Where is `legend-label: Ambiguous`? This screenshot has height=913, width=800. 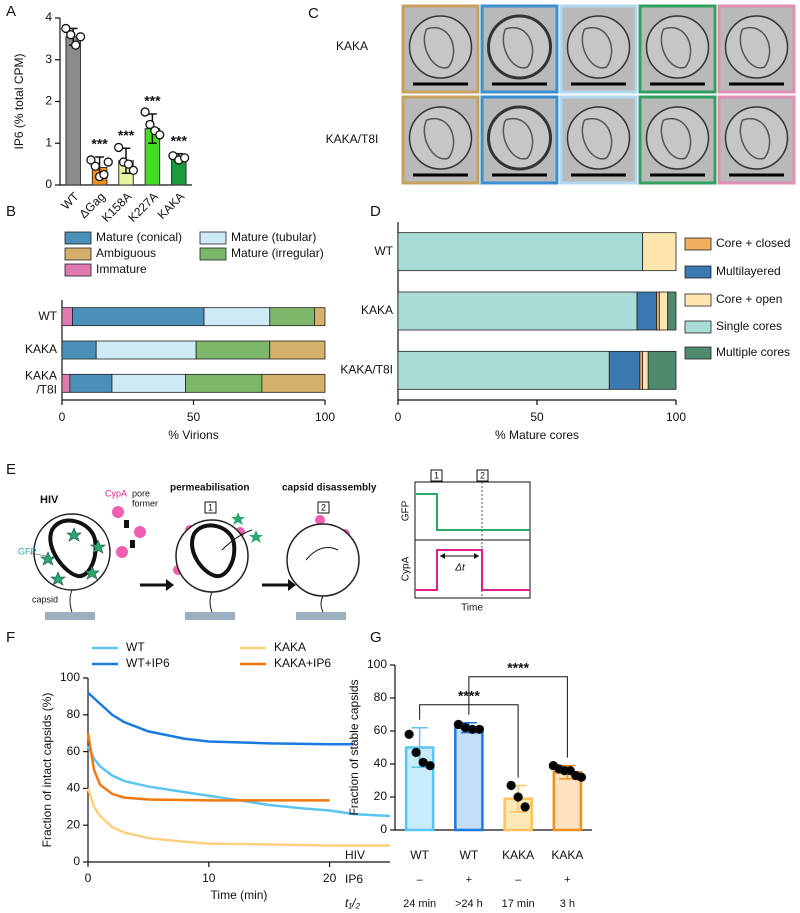
legend-label: Ambiguous is located at coordinates (126, 253).